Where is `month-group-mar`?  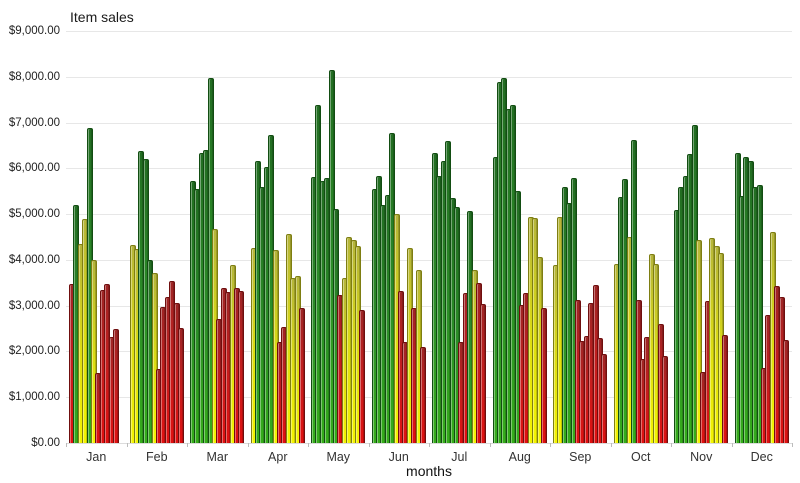 month-group-mar is located at coordinates (217, 237).